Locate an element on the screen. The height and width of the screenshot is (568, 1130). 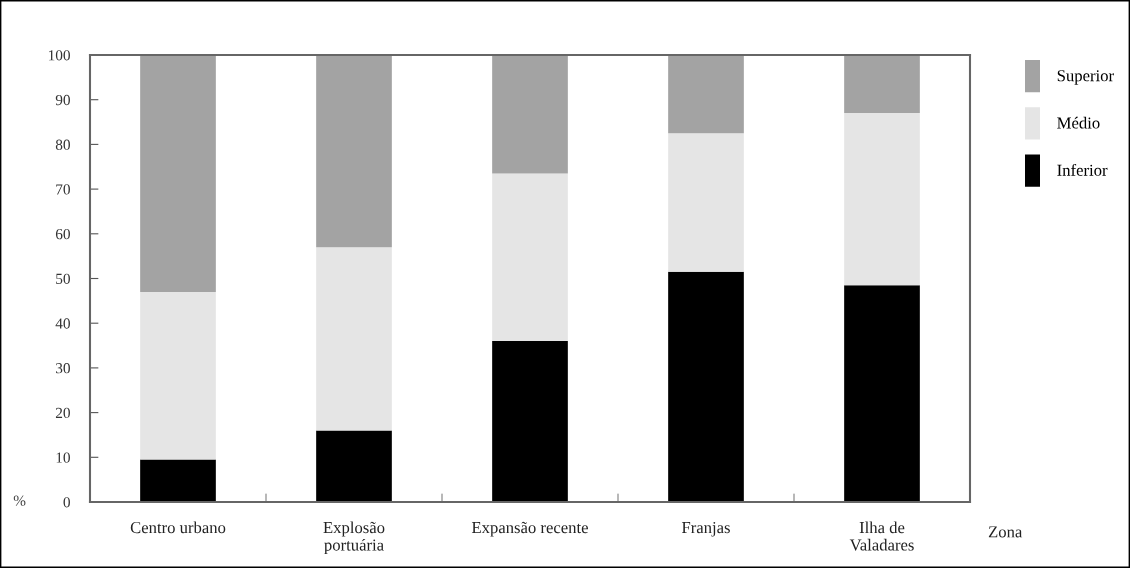
y-tick-label: 0 is located at coordinates (66, 502).